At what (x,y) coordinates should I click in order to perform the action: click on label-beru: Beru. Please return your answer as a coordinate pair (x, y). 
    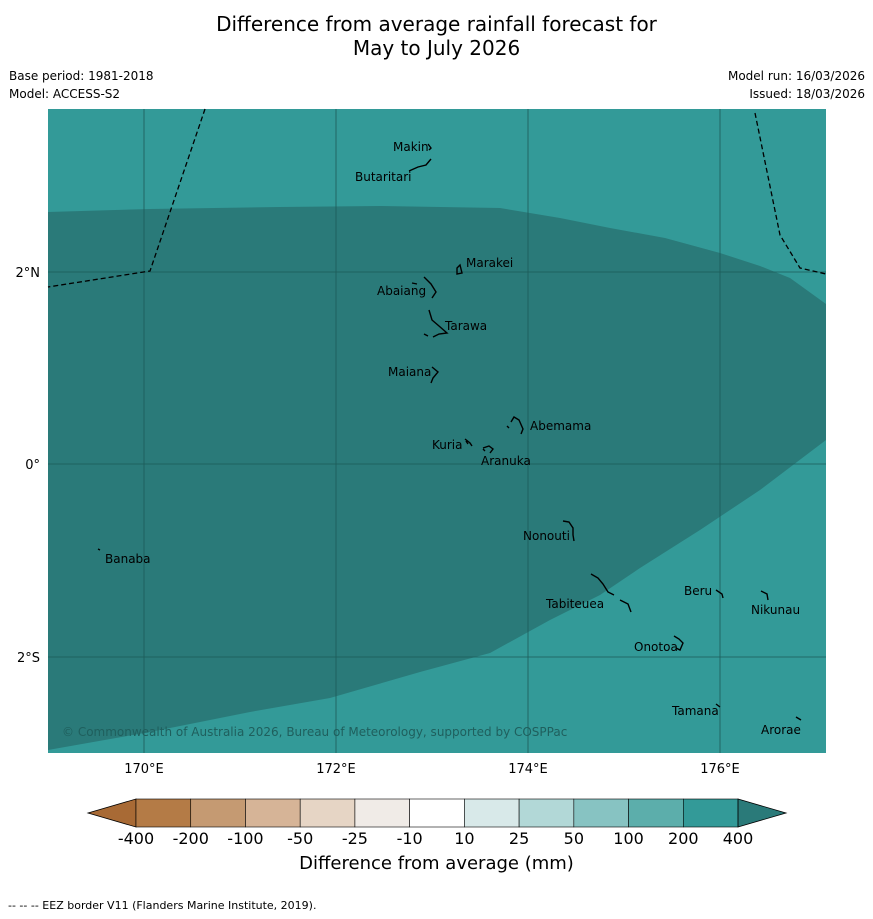
    Looking at the image, I should click on (698, 591).